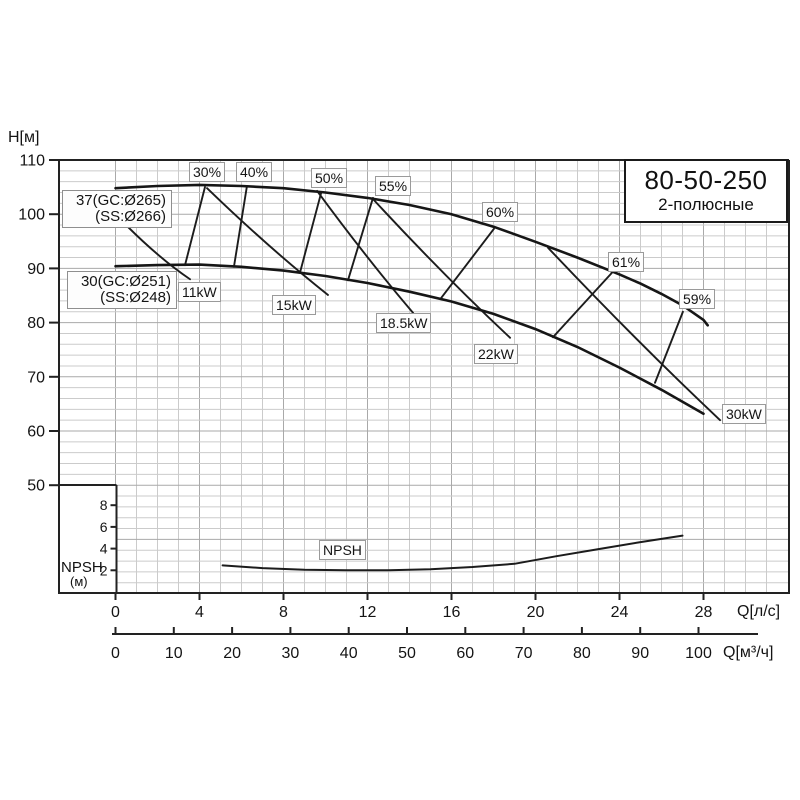 The height and width of the screenshot is (800, 800). I want to click on impeller-37-label: 37(GC:Ø265) (SS:Ø266), so click(117, 209).